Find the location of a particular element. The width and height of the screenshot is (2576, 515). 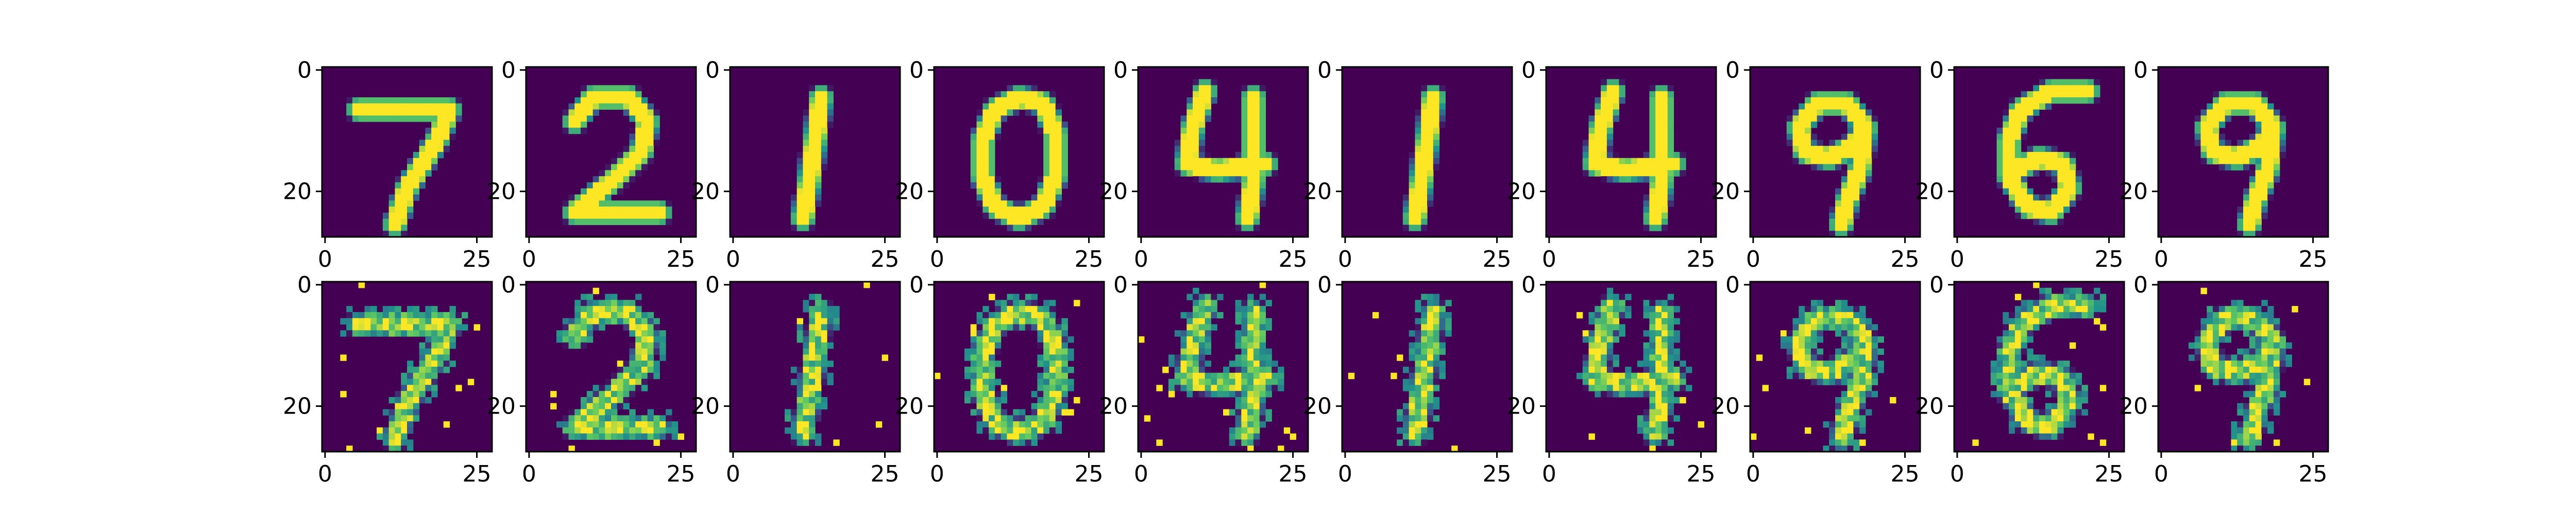

x-tick-label: 25 is located at coordinates (2109, 474).